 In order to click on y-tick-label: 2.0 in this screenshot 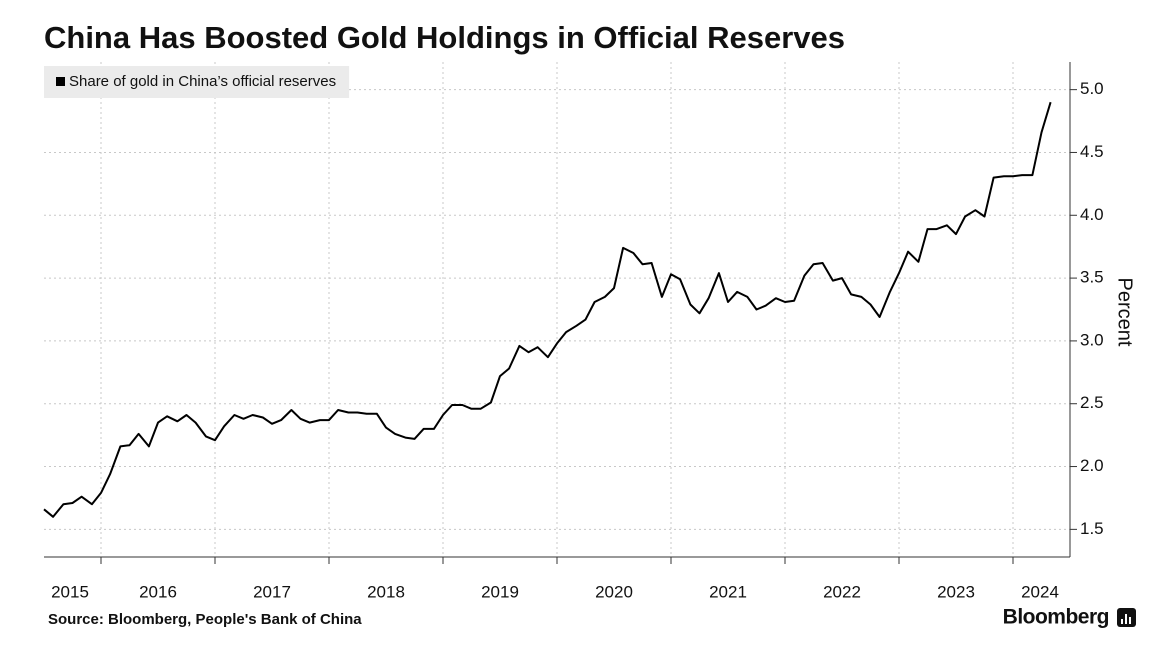, I will do `click(1092, 465)`.